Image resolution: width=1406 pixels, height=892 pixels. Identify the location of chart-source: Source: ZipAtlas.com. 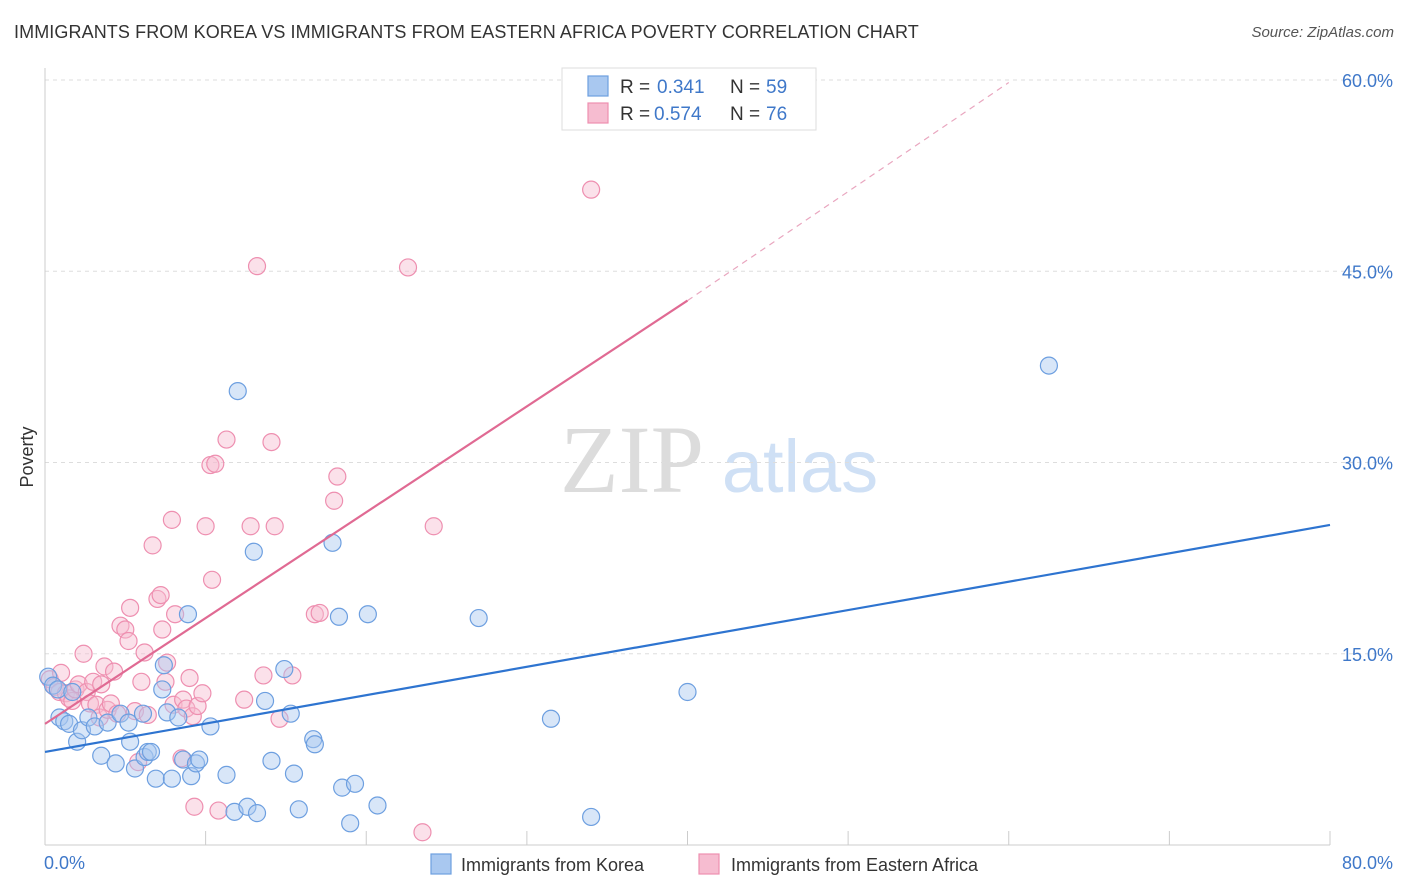
(1322, 32).